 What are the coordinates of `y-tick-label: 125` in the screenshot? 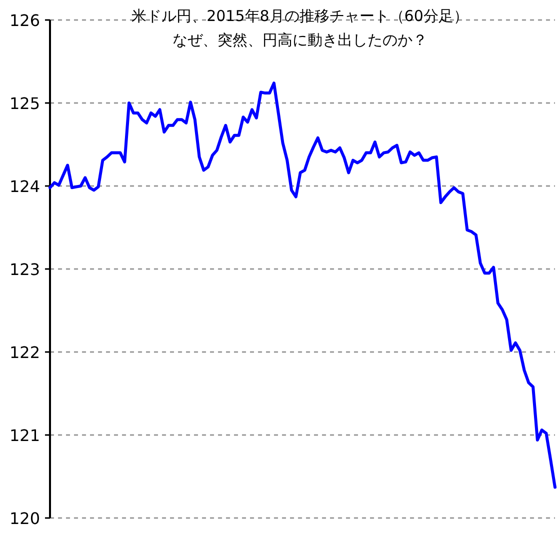 It's located at (24, 103).